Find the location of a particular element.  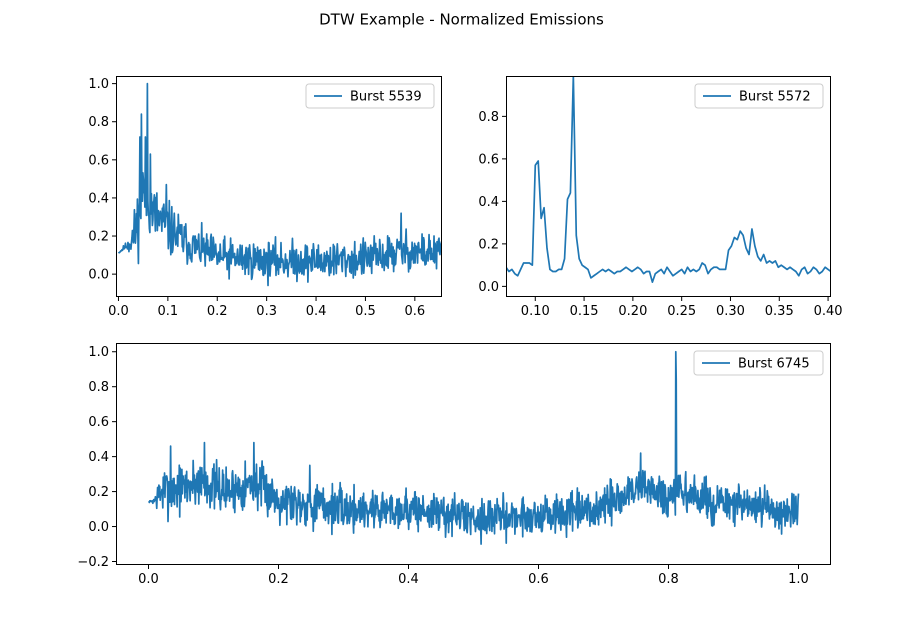

x-tick-label: 0.30 is located at coordinates (730, 311).